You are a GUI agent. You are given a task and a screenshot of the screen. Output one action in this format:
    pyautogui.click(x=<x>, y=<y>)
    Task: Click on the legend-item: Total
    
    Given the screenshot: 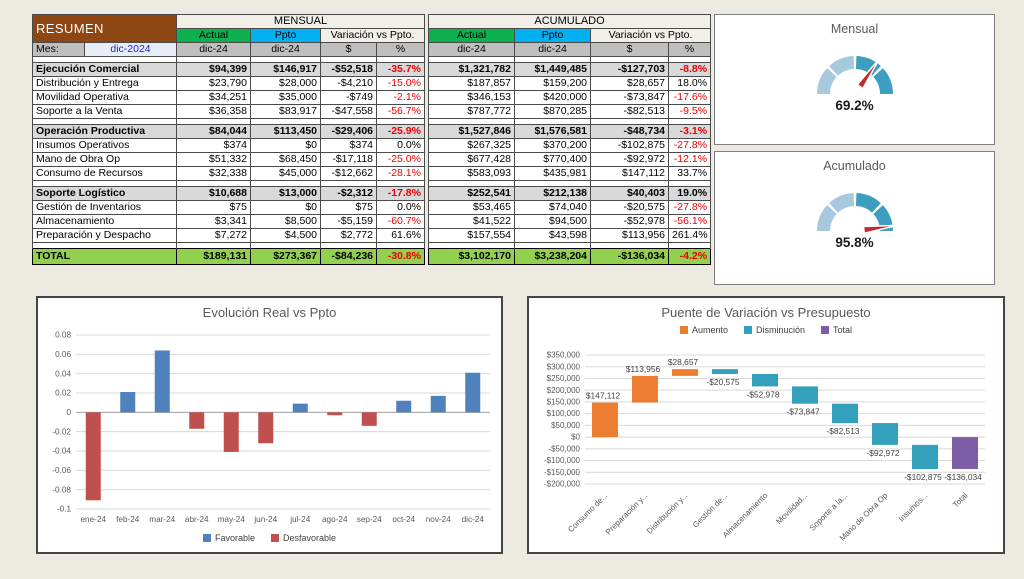 What is the action you would take?
    pyautogui.click(x=836, y=330)
    